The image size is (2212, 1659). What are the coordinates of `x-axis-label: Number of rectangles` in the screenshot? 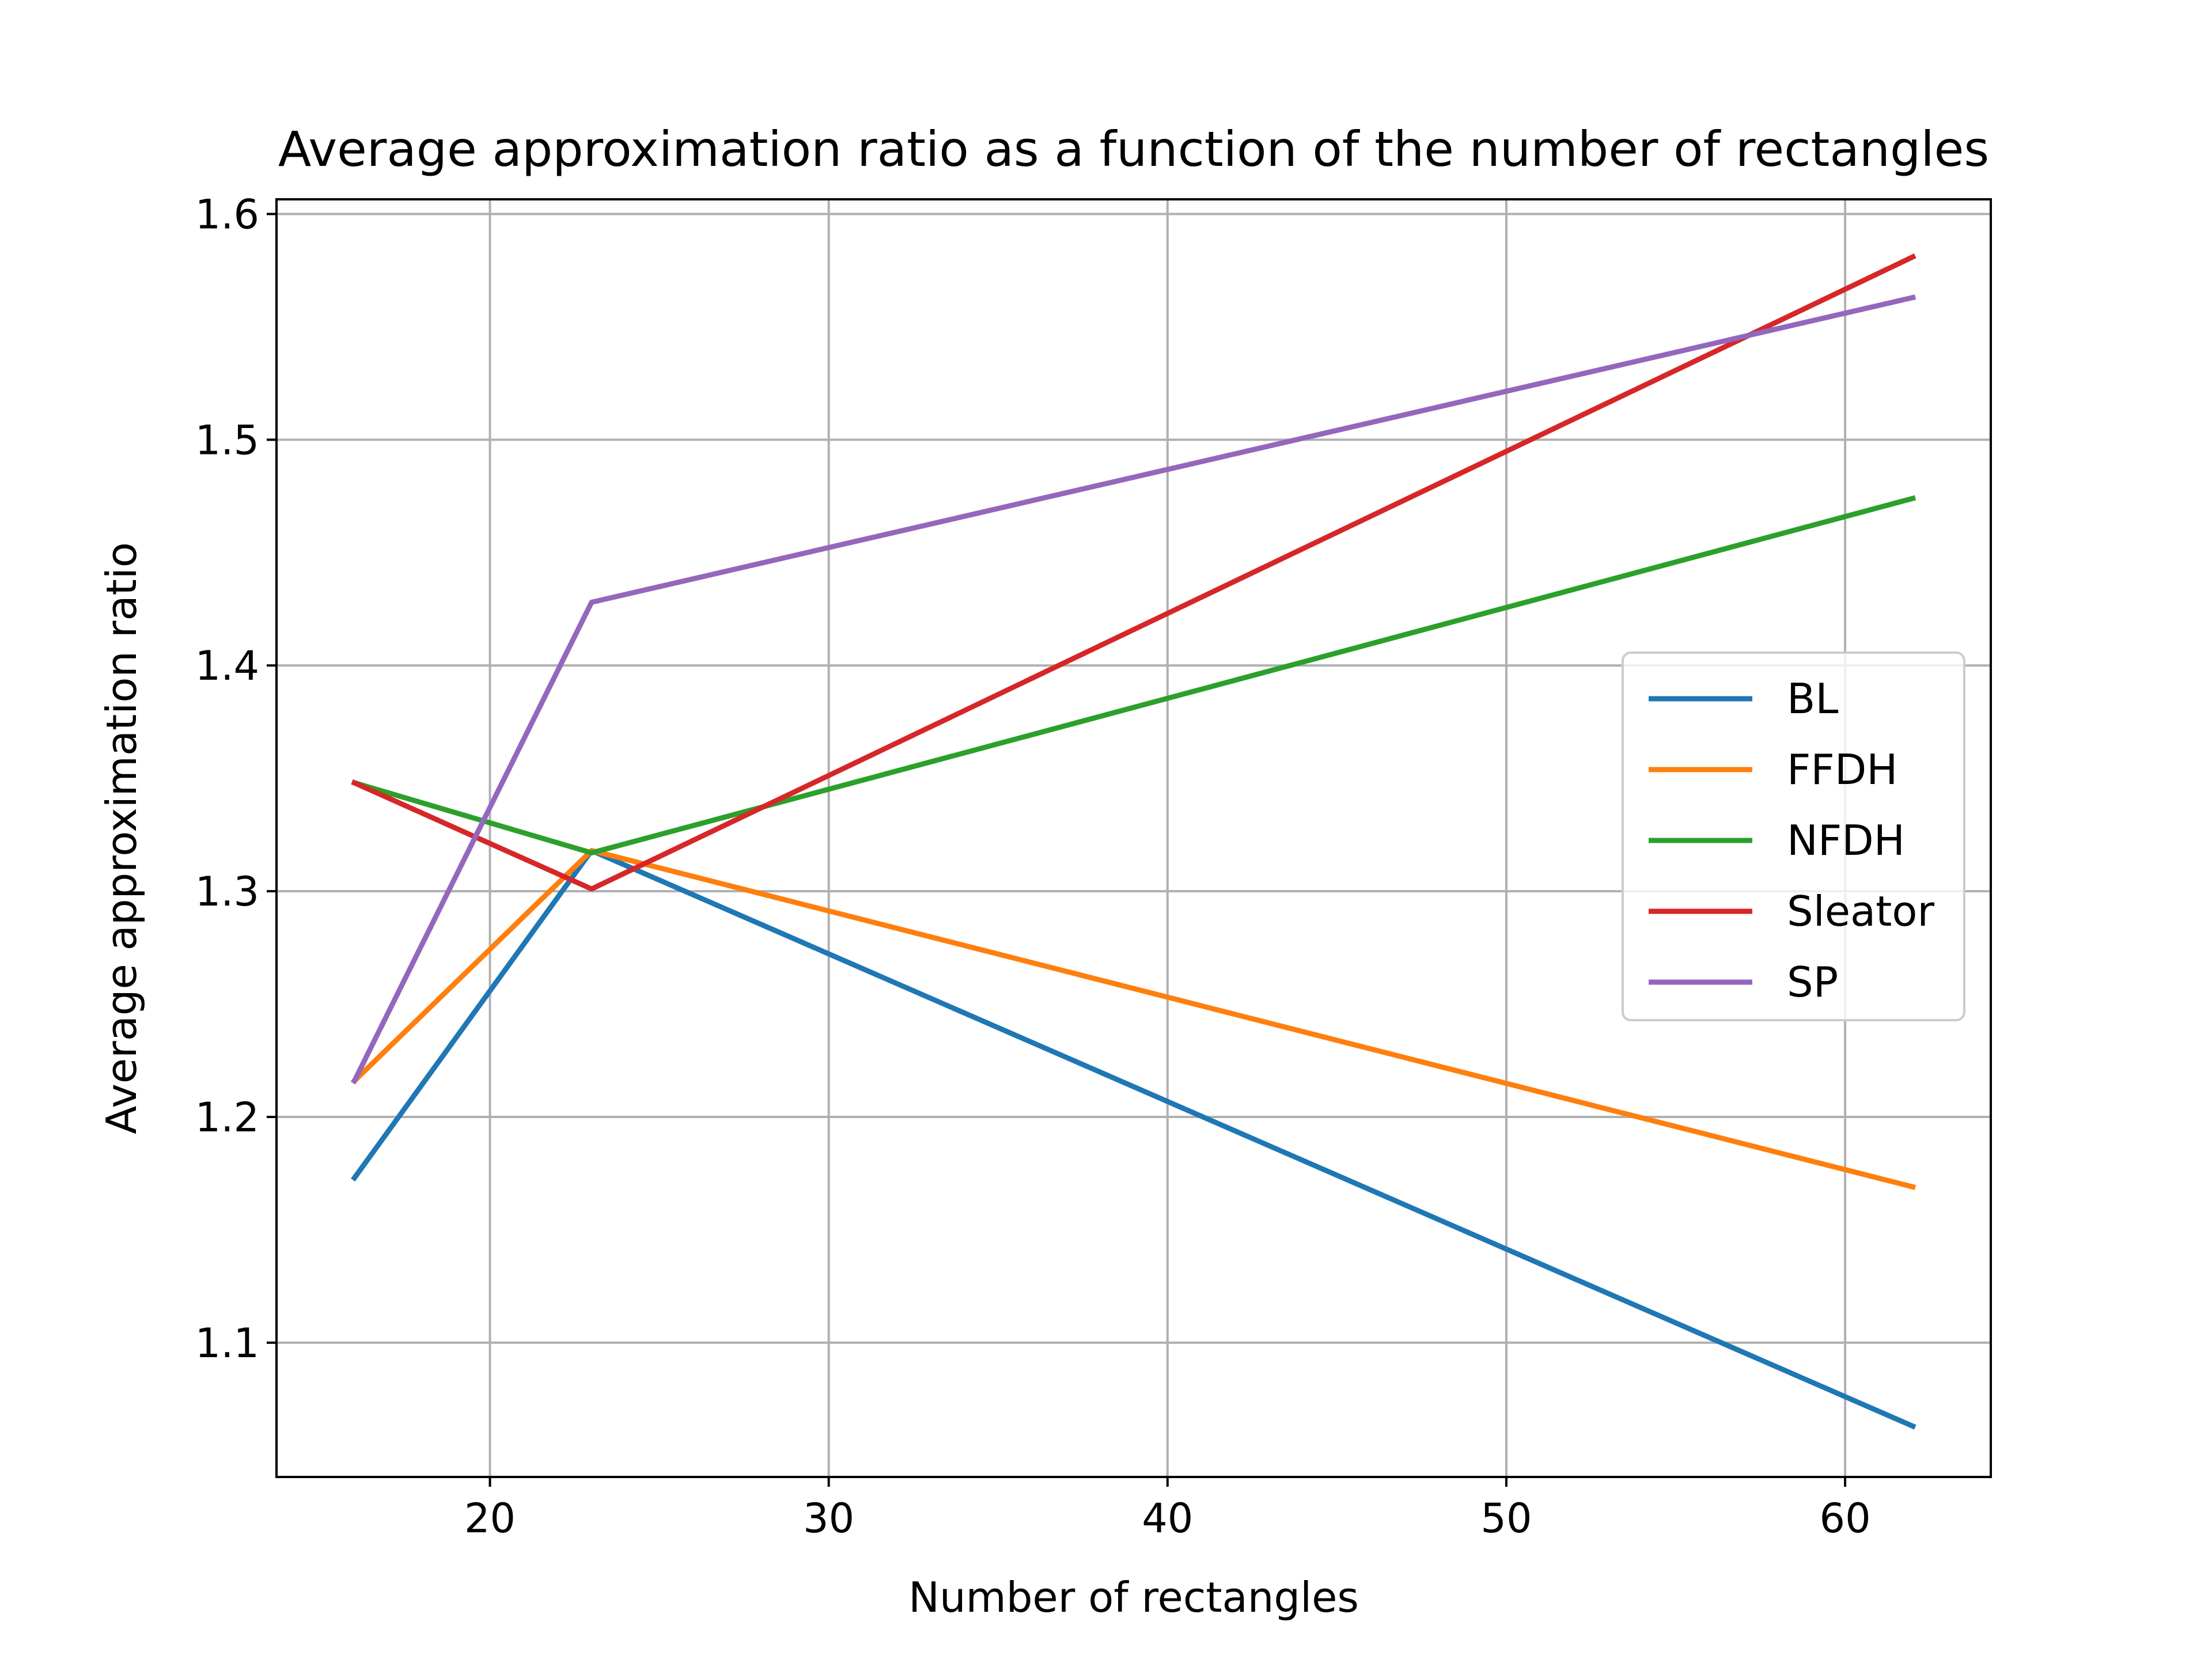 It's located at (1133, 1597).